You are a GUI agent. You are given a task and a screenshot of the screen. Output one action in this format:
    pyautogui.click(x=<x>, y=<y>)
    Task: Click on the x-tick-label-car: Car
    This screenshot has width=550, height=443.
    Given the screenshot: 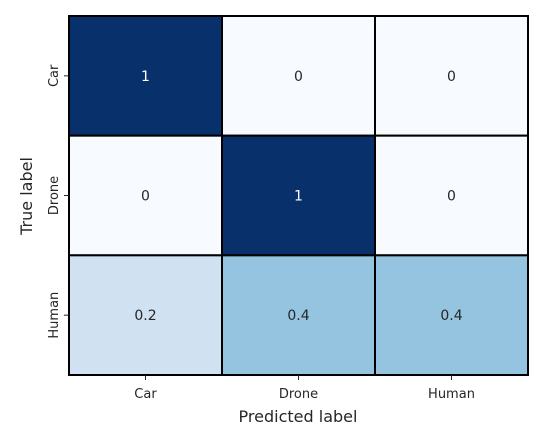 What is the action you would take?
    pyautogui.click(x=145, y=394)
    